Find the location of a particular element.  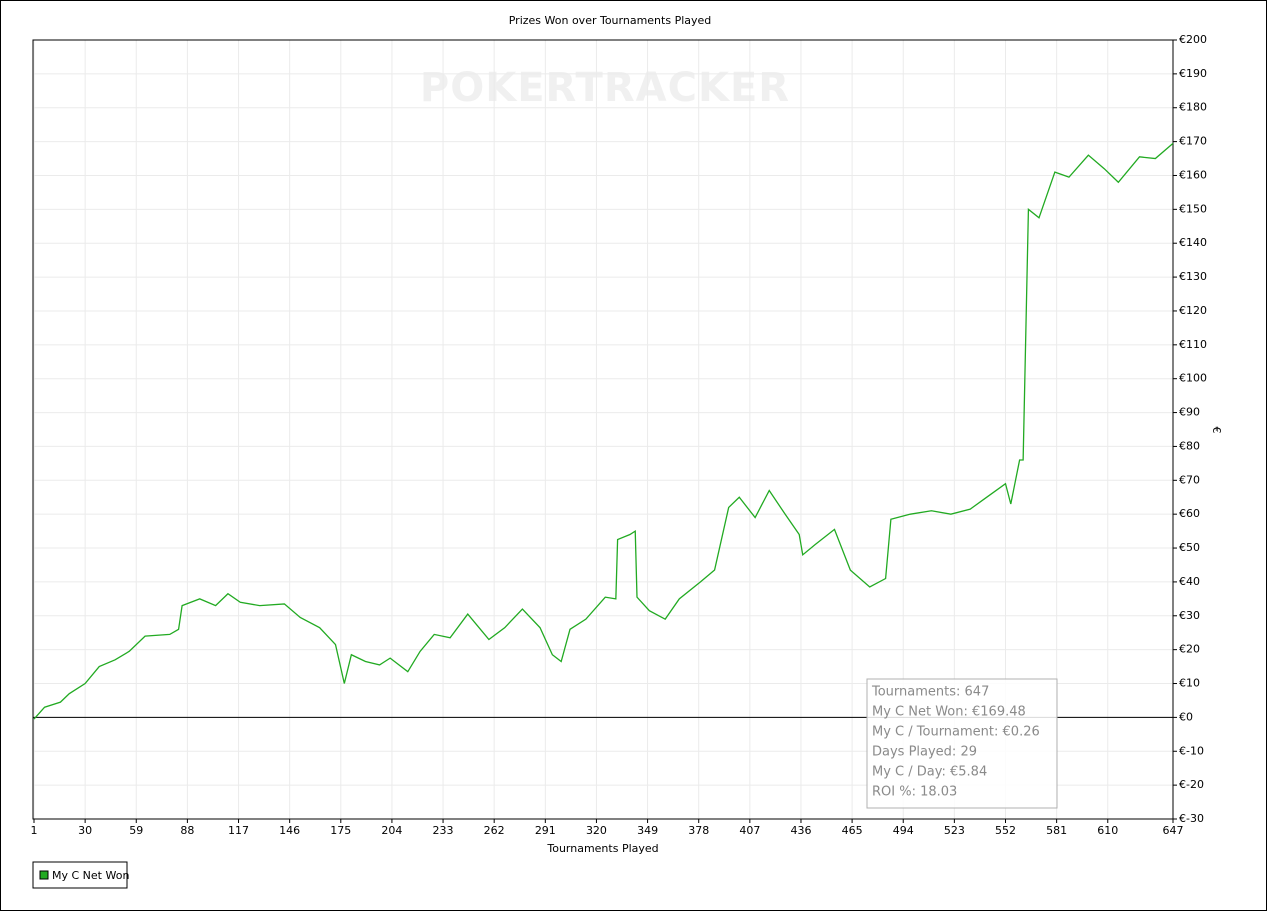

x-tick-label: 494 is located at coordinates (903, 830).